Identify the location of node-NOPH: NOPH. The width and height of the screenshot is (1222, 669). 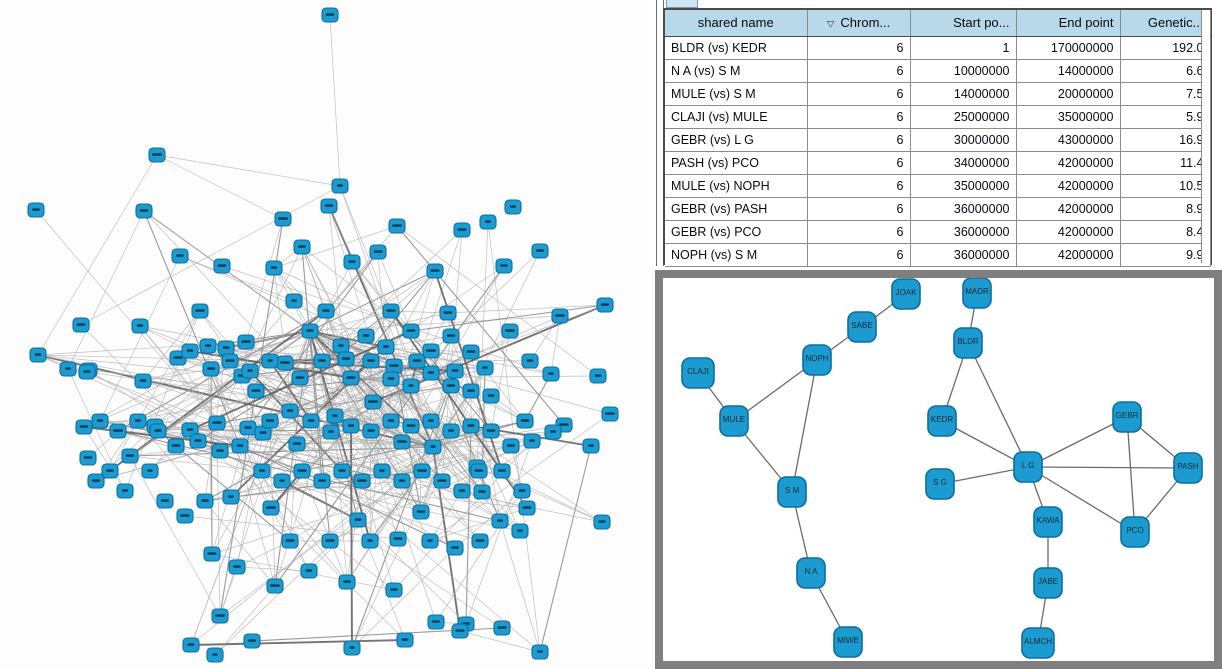
(817, 360).